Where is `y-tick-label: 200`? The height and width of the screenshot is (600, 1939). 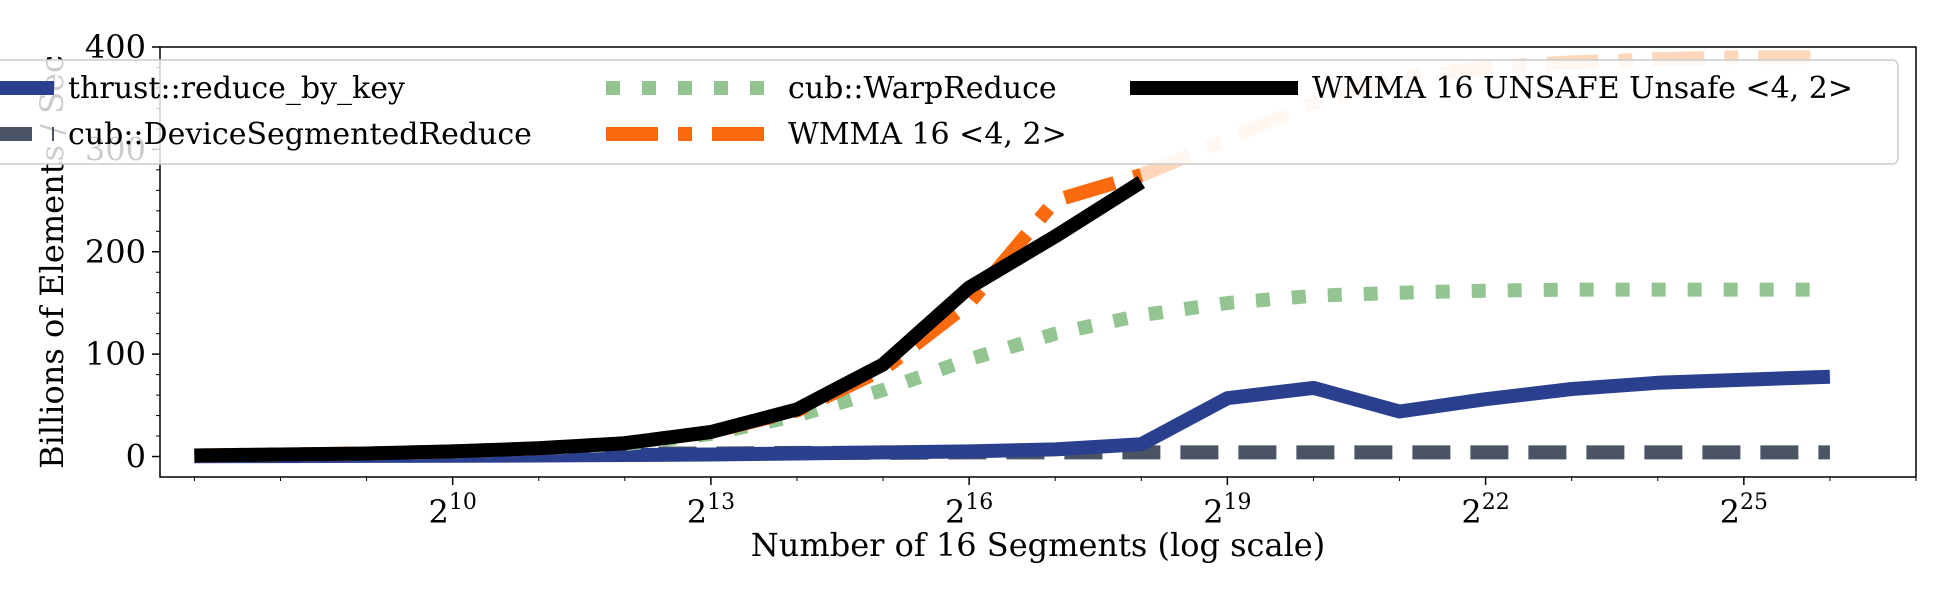 y-tick-label: 200 is located at coordinates (115, 252).